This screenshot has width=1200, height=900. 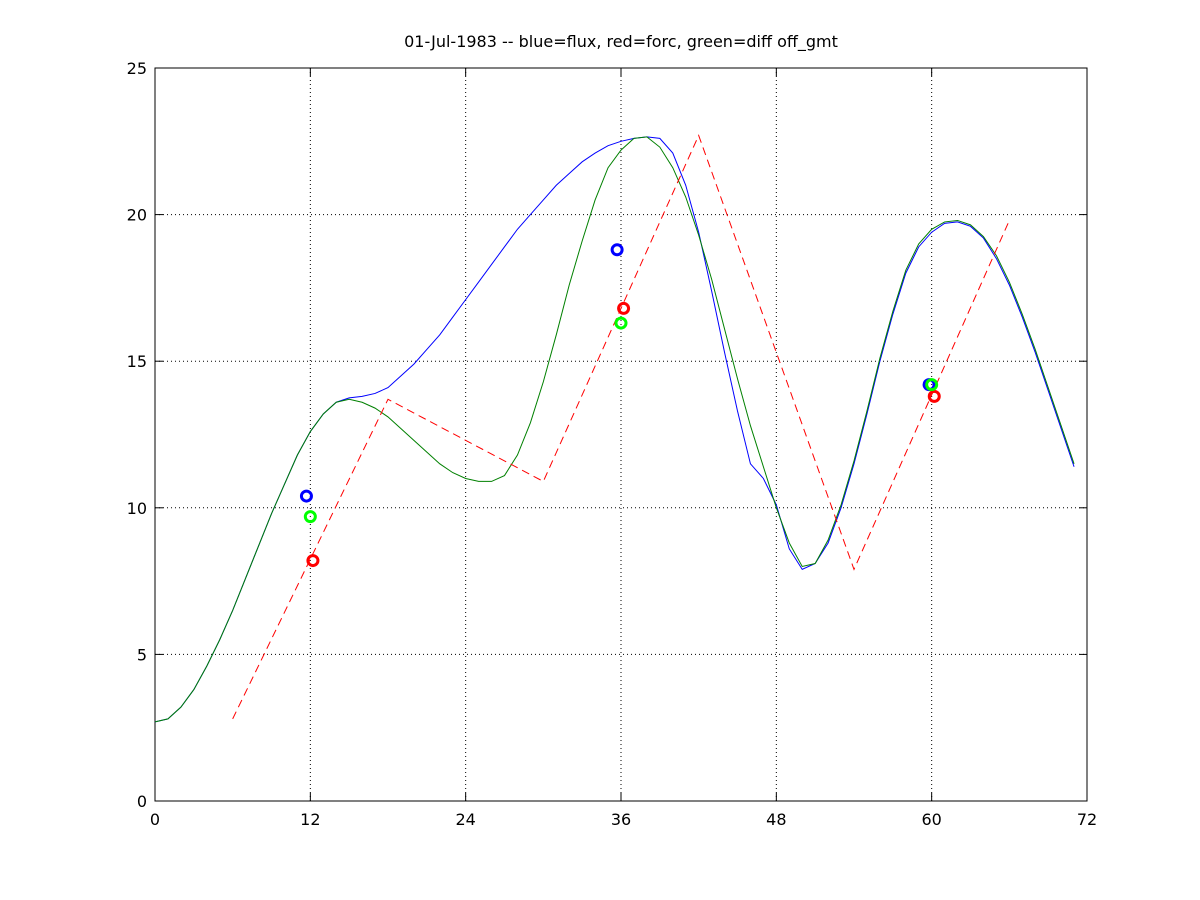 I want to click on x-tick-label: 12, so click(x=310, y=819).